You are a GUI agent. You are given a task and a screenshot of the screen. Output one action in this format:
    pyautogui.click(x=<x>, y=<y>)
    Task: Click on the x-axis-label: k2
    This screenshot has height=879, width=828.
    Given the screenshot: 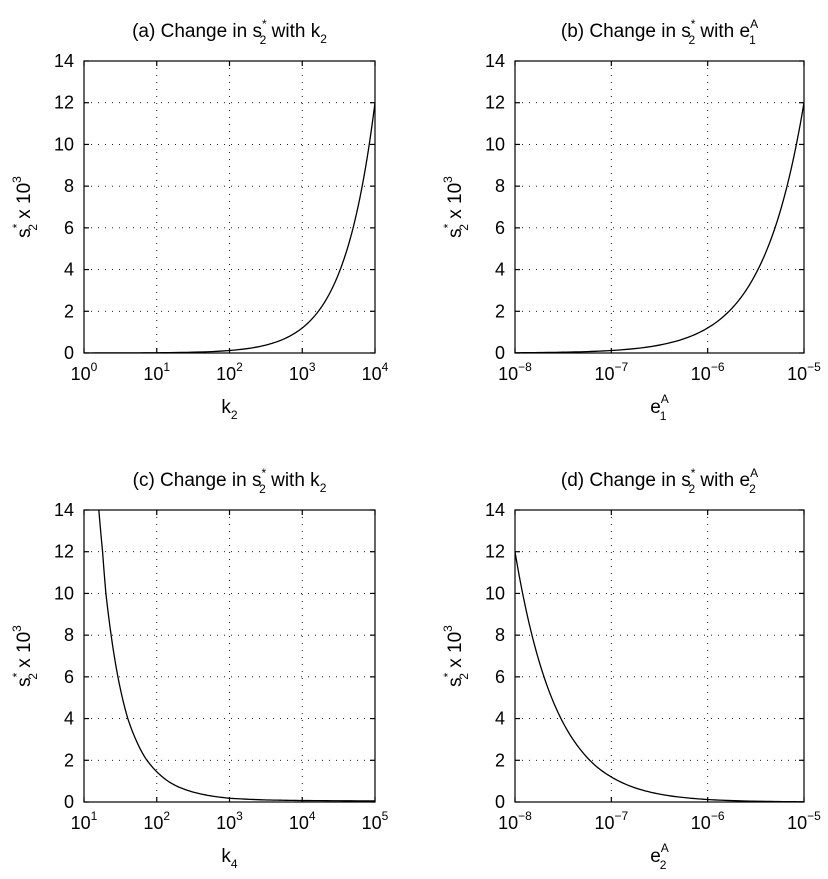 What is the action you would take?
    pyautogui.click(x=229, y=409)
    